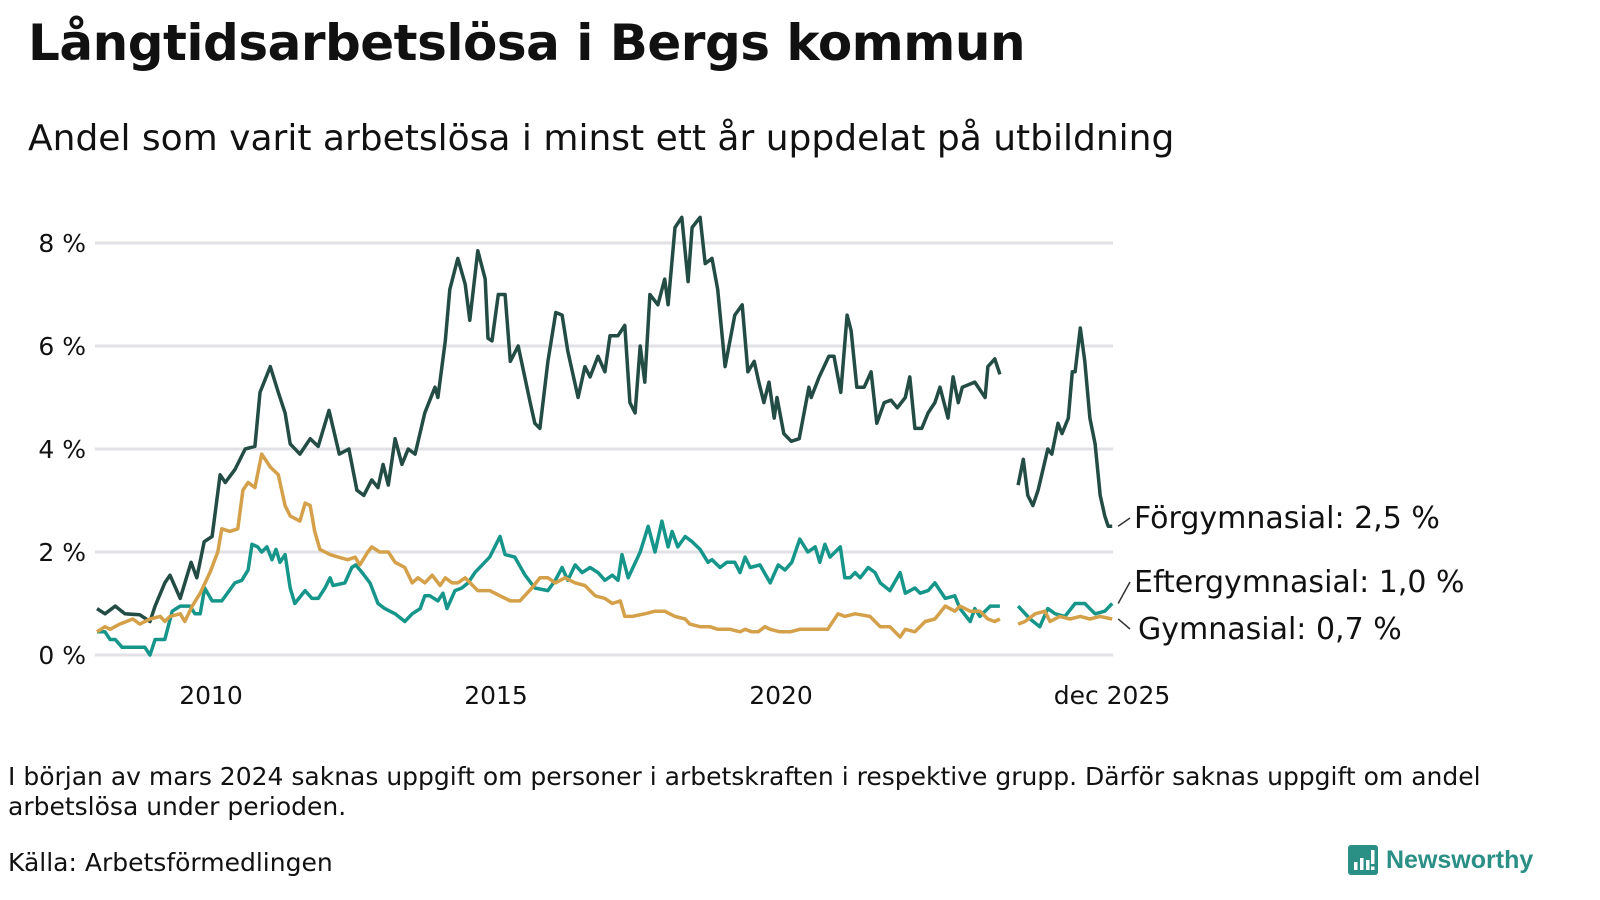  What do you see at coordinates (62, 449) in the screenshot?
I see `y-tick-label: 4 %` at bounding box center [62, 449].